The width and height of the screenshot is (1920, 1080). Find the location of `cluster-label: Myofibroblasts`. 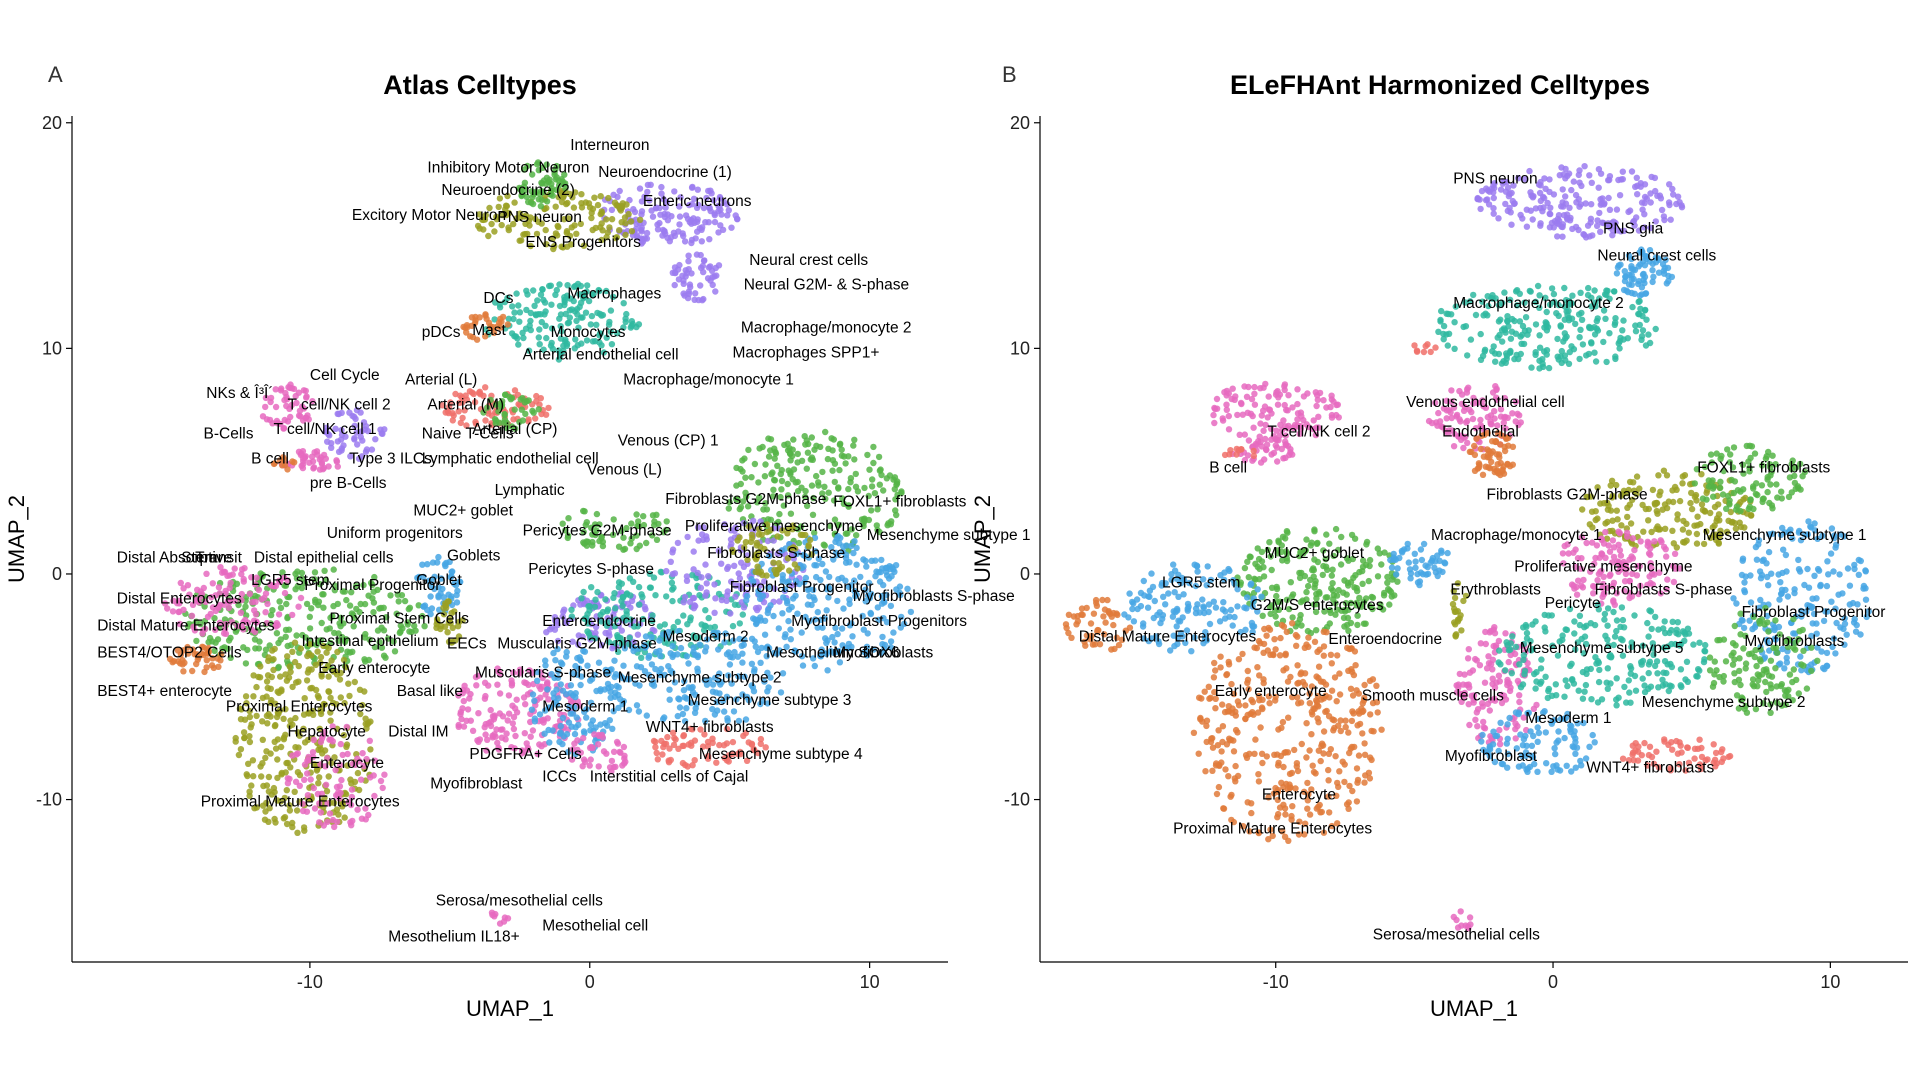

cluster-label: Myofibroblasts is located at coordinates (883, 652).